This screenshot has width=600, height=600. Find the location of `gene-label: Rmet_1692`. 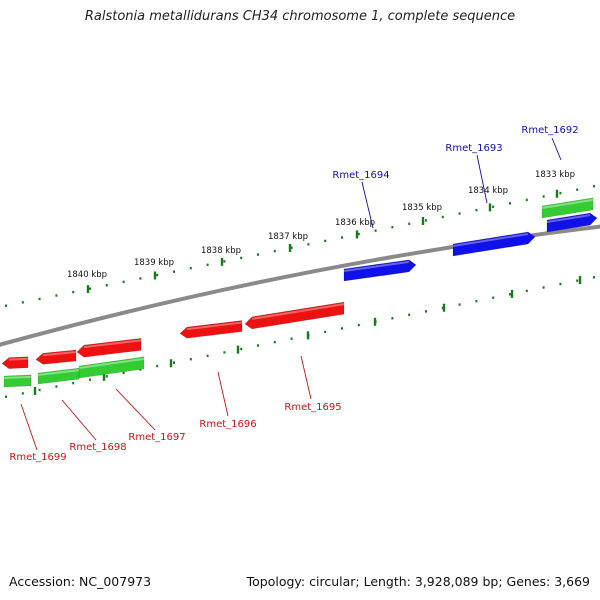

gene-label: Rmet_1692 is located at coordinates (549, 130).